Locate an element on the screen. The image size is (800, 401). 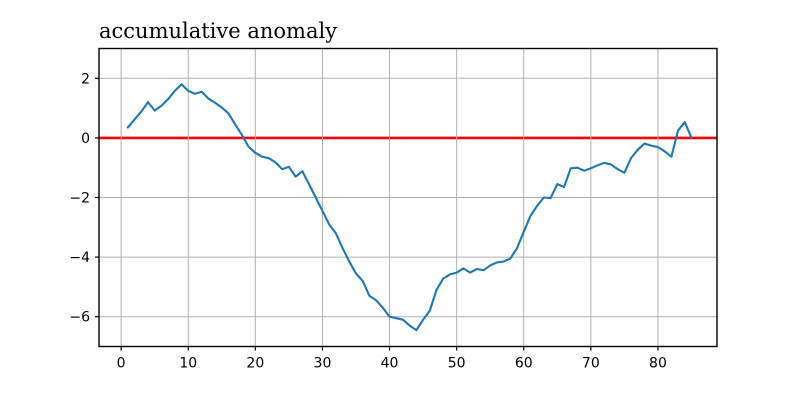
y-tick-label: 0 is located at coordinates (85, 139).